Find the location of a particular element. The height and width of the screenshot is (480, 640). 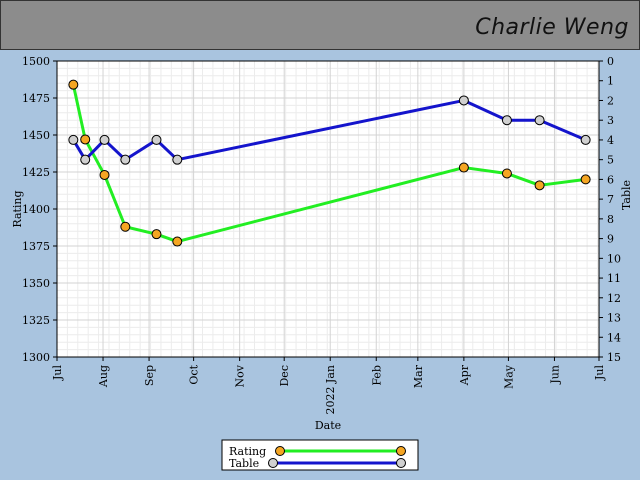

x-tick-label: Aug is located at coordinates (103, 376).